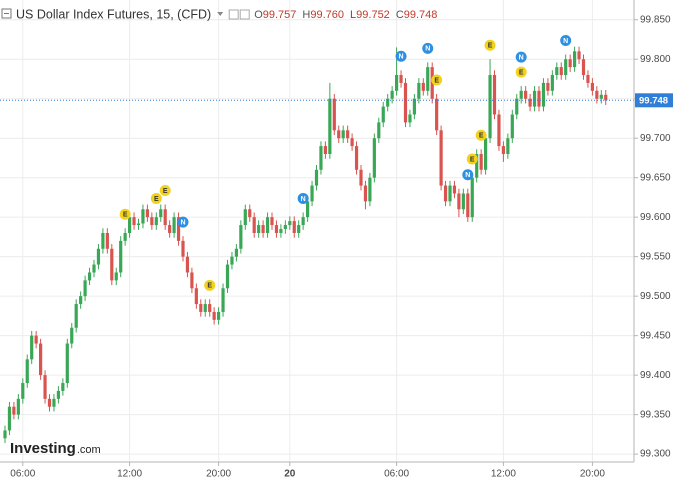 The width and height of the screenshot is (680, 483). I want to click on y-tick-label: 99.350, so click(655, 414).